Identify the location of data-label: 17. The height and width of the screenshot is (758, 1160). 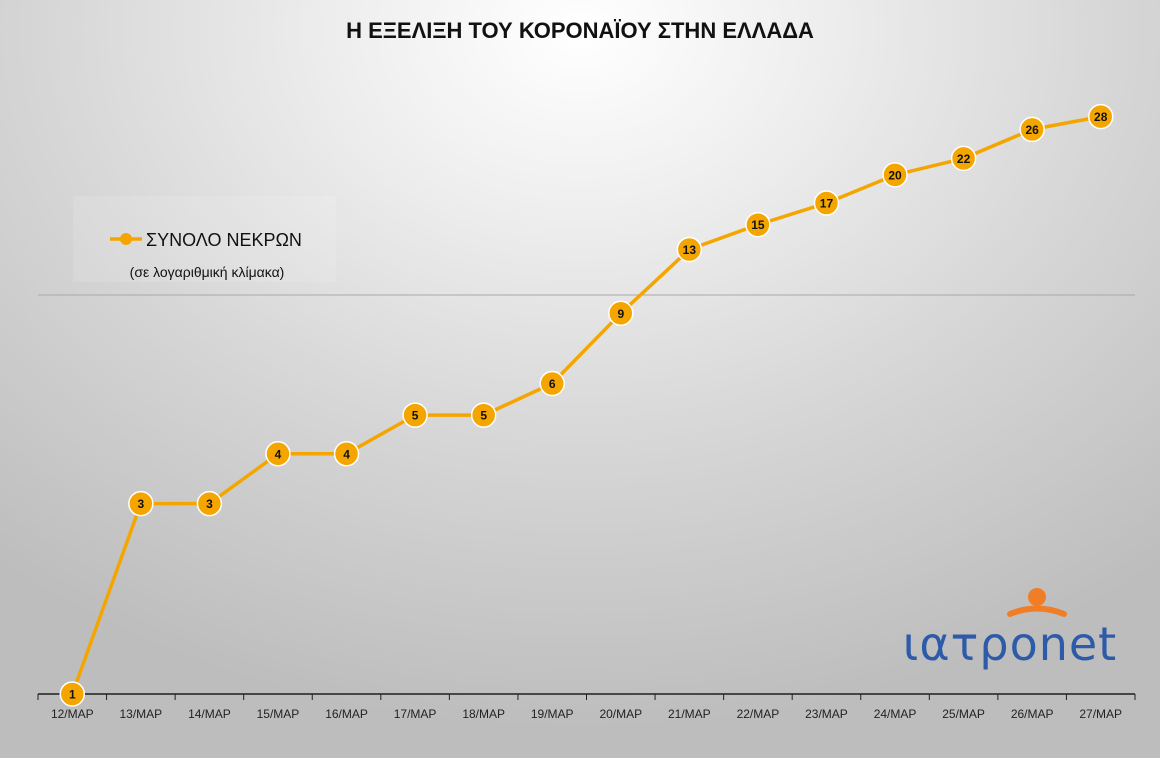
(827, 204).